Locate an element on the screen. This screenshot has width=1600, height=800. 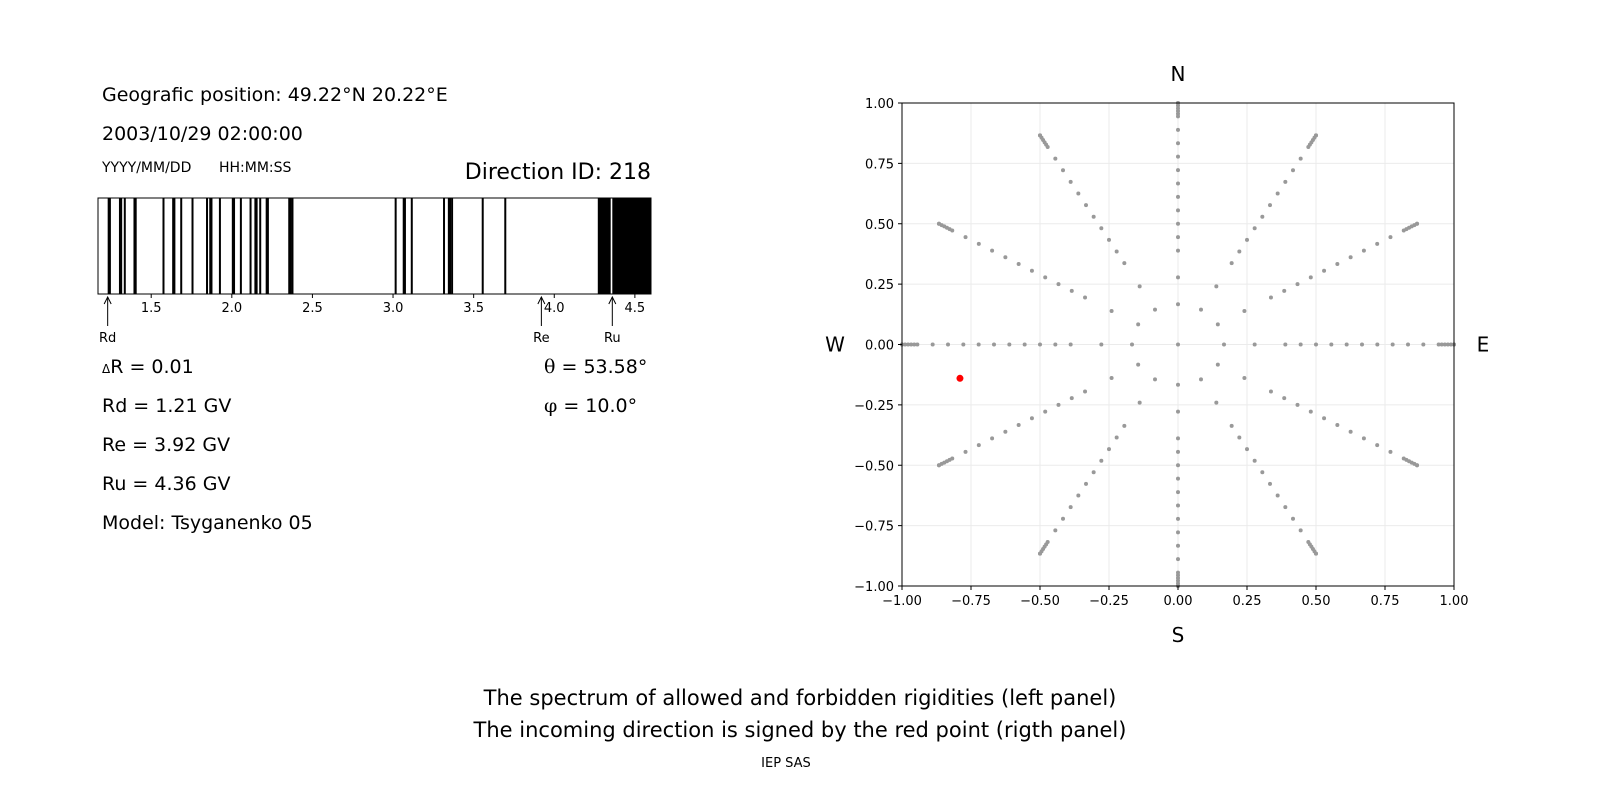
x-tick-label: 1.5 is located at coordinates (151, 308).